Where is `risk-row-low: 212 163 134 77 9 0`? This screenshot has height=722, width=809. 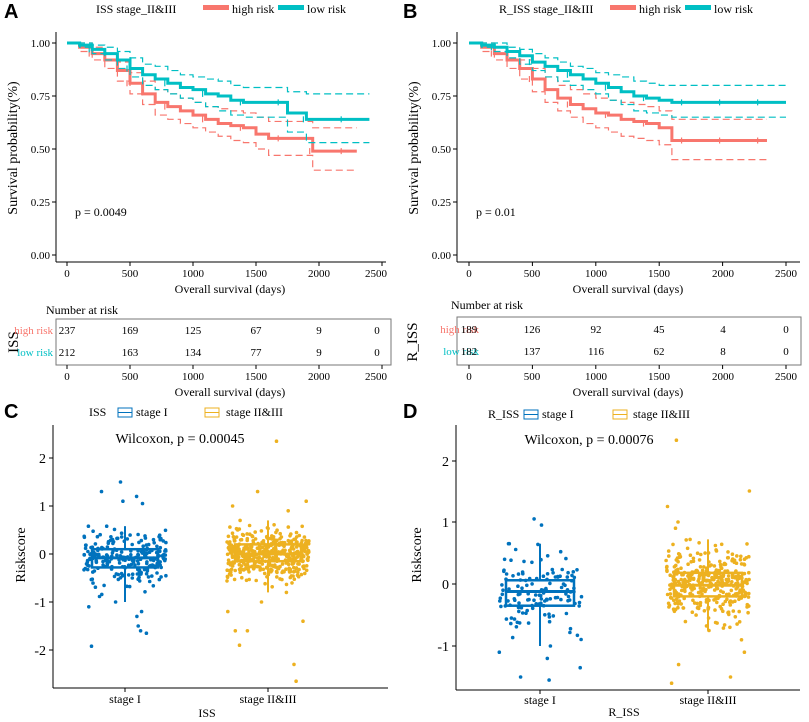
risk-row-low: 212 163 134 77 9 0 is located at coordinates (220, 353).